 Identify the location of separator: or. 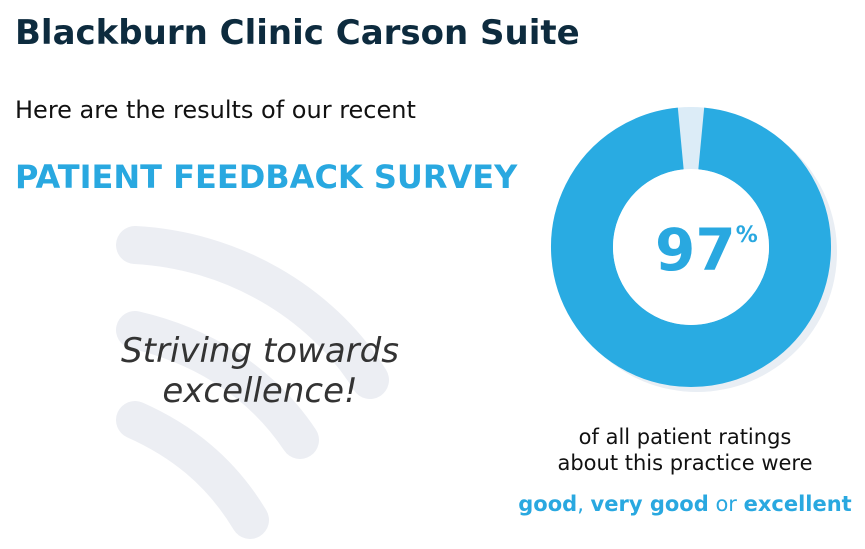
(726, 504).